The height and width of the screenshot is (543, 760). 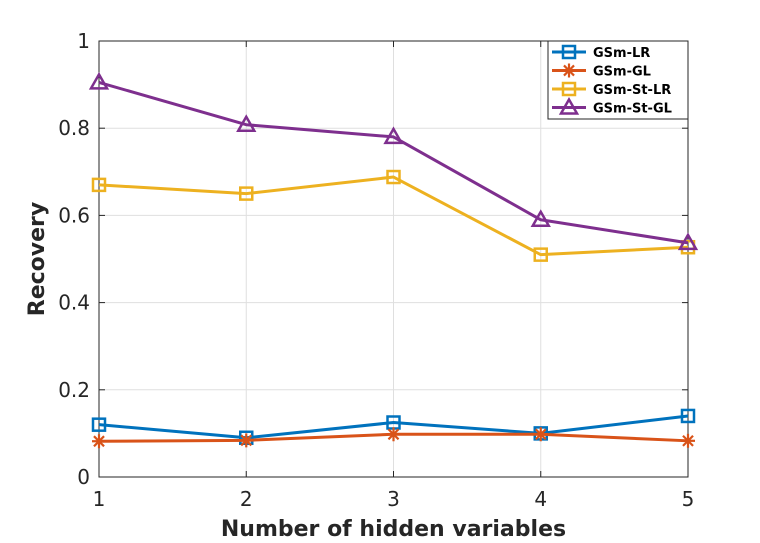 I want to click on legend-item: GSm-St-LR, so click(x=611, y=89).